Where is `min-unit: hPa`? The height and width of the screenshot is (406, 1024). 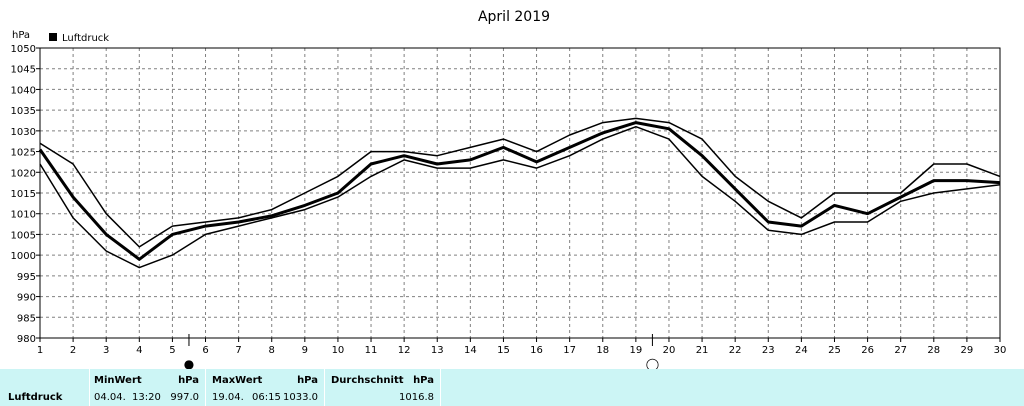 min-unit: hPa is located at coordinates (188, 380).